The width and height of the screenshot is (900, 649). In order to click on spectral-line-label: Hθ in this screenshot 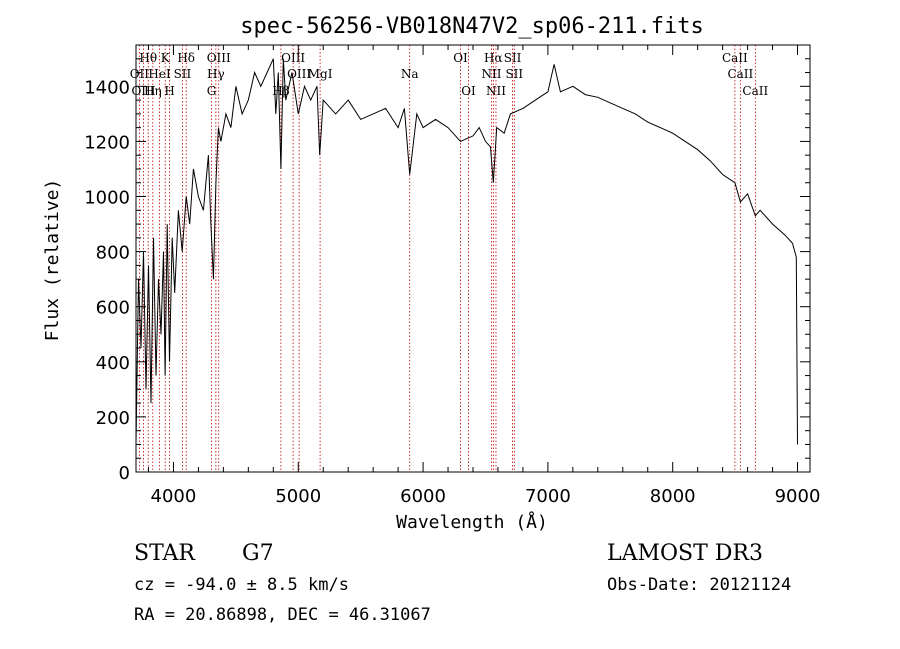, I will do `click(148, 58)`.